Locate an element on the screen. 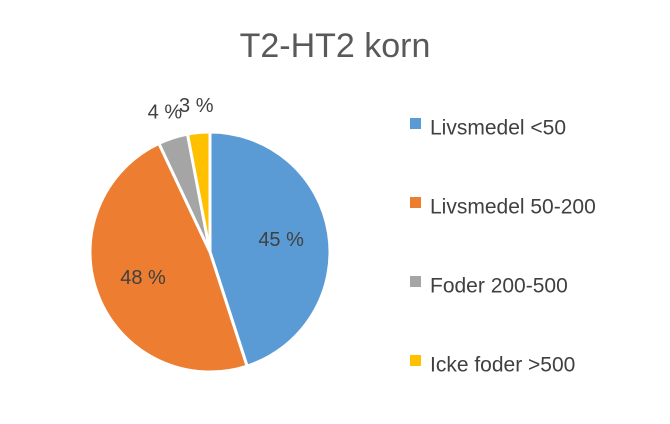  chart-title: T2-HT2 korn is located at coordinates (335, 46).